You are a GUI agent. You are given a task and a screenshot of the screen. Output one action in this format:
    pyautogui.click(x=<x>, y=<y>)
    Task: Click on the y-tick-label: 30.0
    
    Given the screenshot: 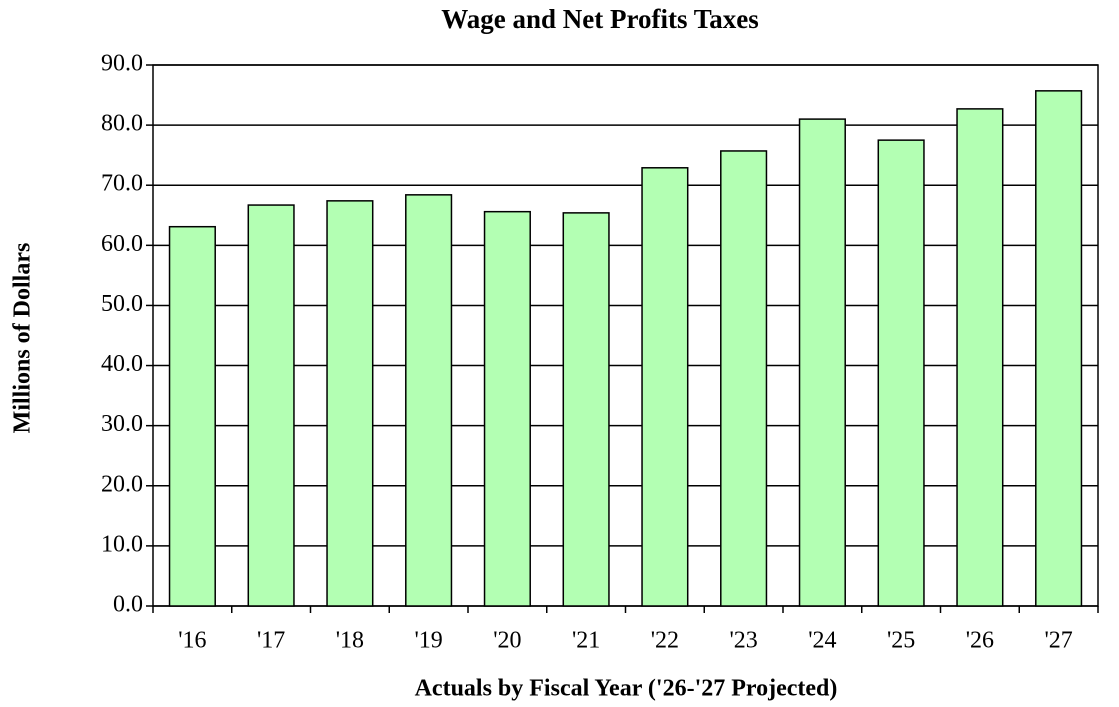 What is the action you would take?
    pyautogui.click(x=122, y=424)
    